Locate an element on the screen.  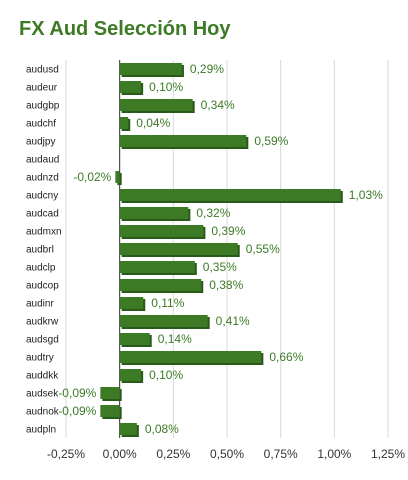
value-label-audcop: 0,38% is located at coordinates (226, 285).